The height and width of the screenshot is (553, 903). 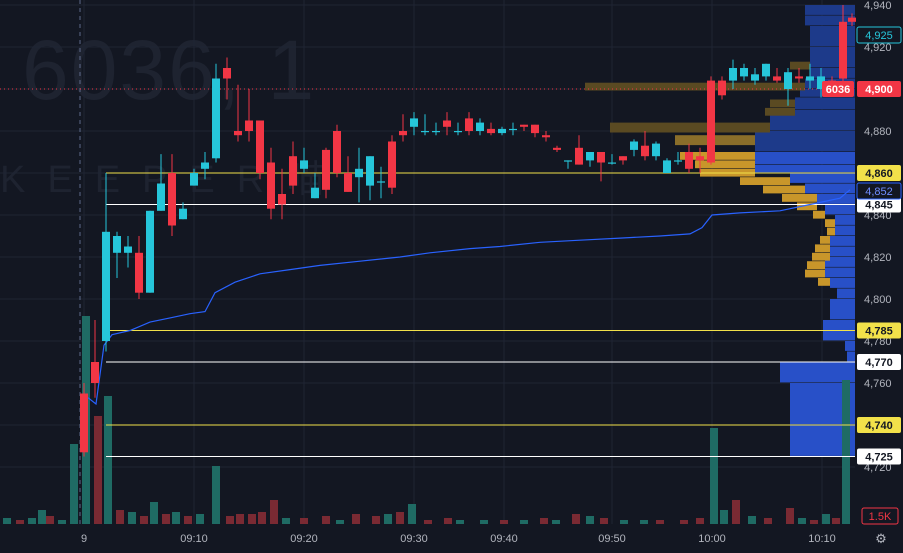 I want to click on price-line-tag: 4,725, so click(x=879, y=458).